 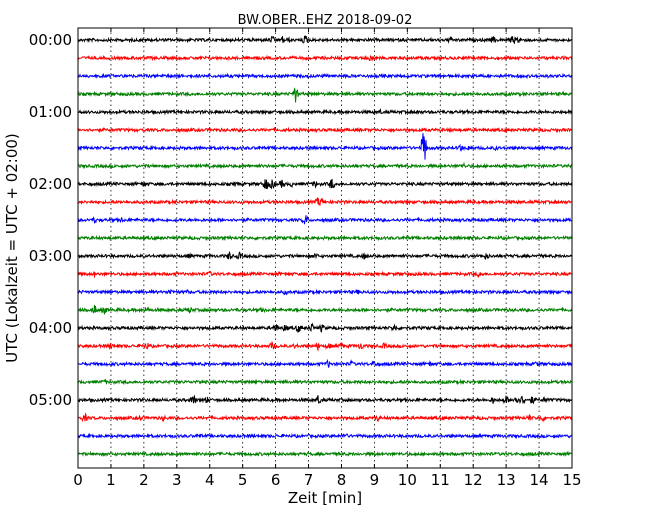 I want to click on x-tick-label: 14, so click(x=539, y=480).